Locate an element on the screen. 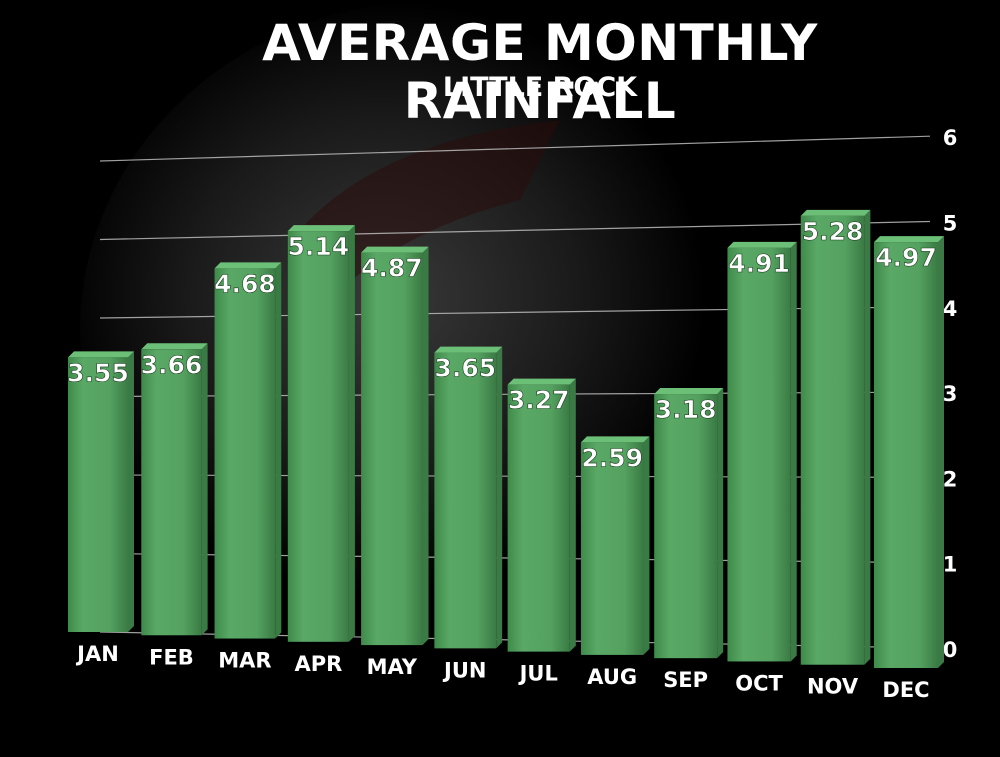  x-tick-label: JUN is located at coordinates (464, 670).